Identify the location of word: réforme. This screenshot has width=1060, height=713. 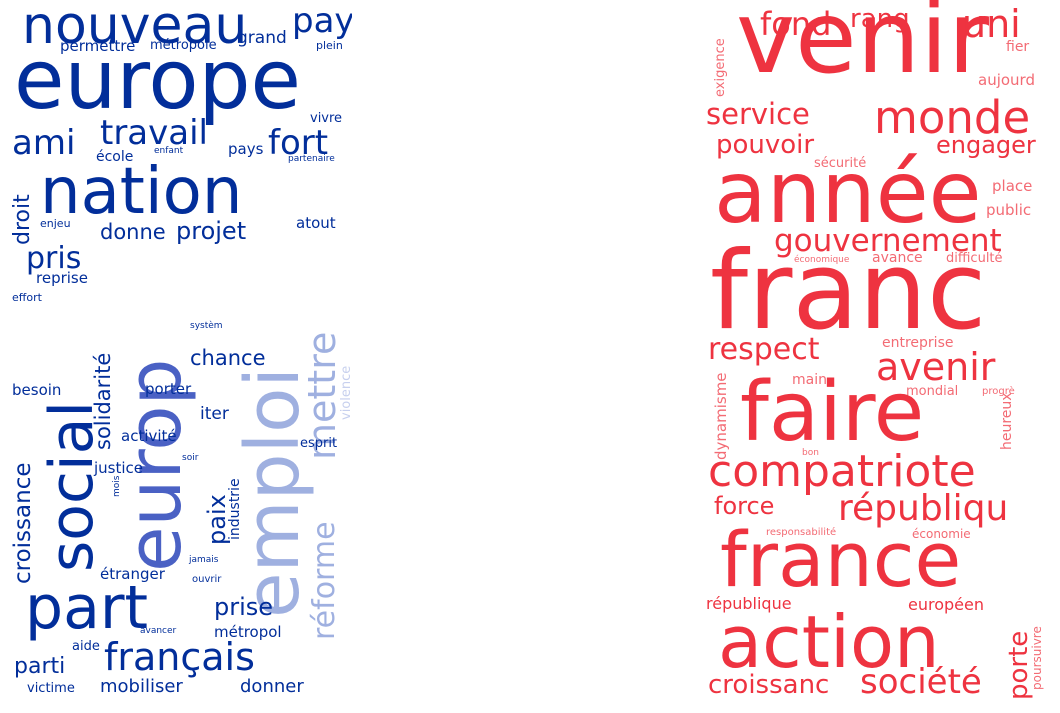
(324, 580).